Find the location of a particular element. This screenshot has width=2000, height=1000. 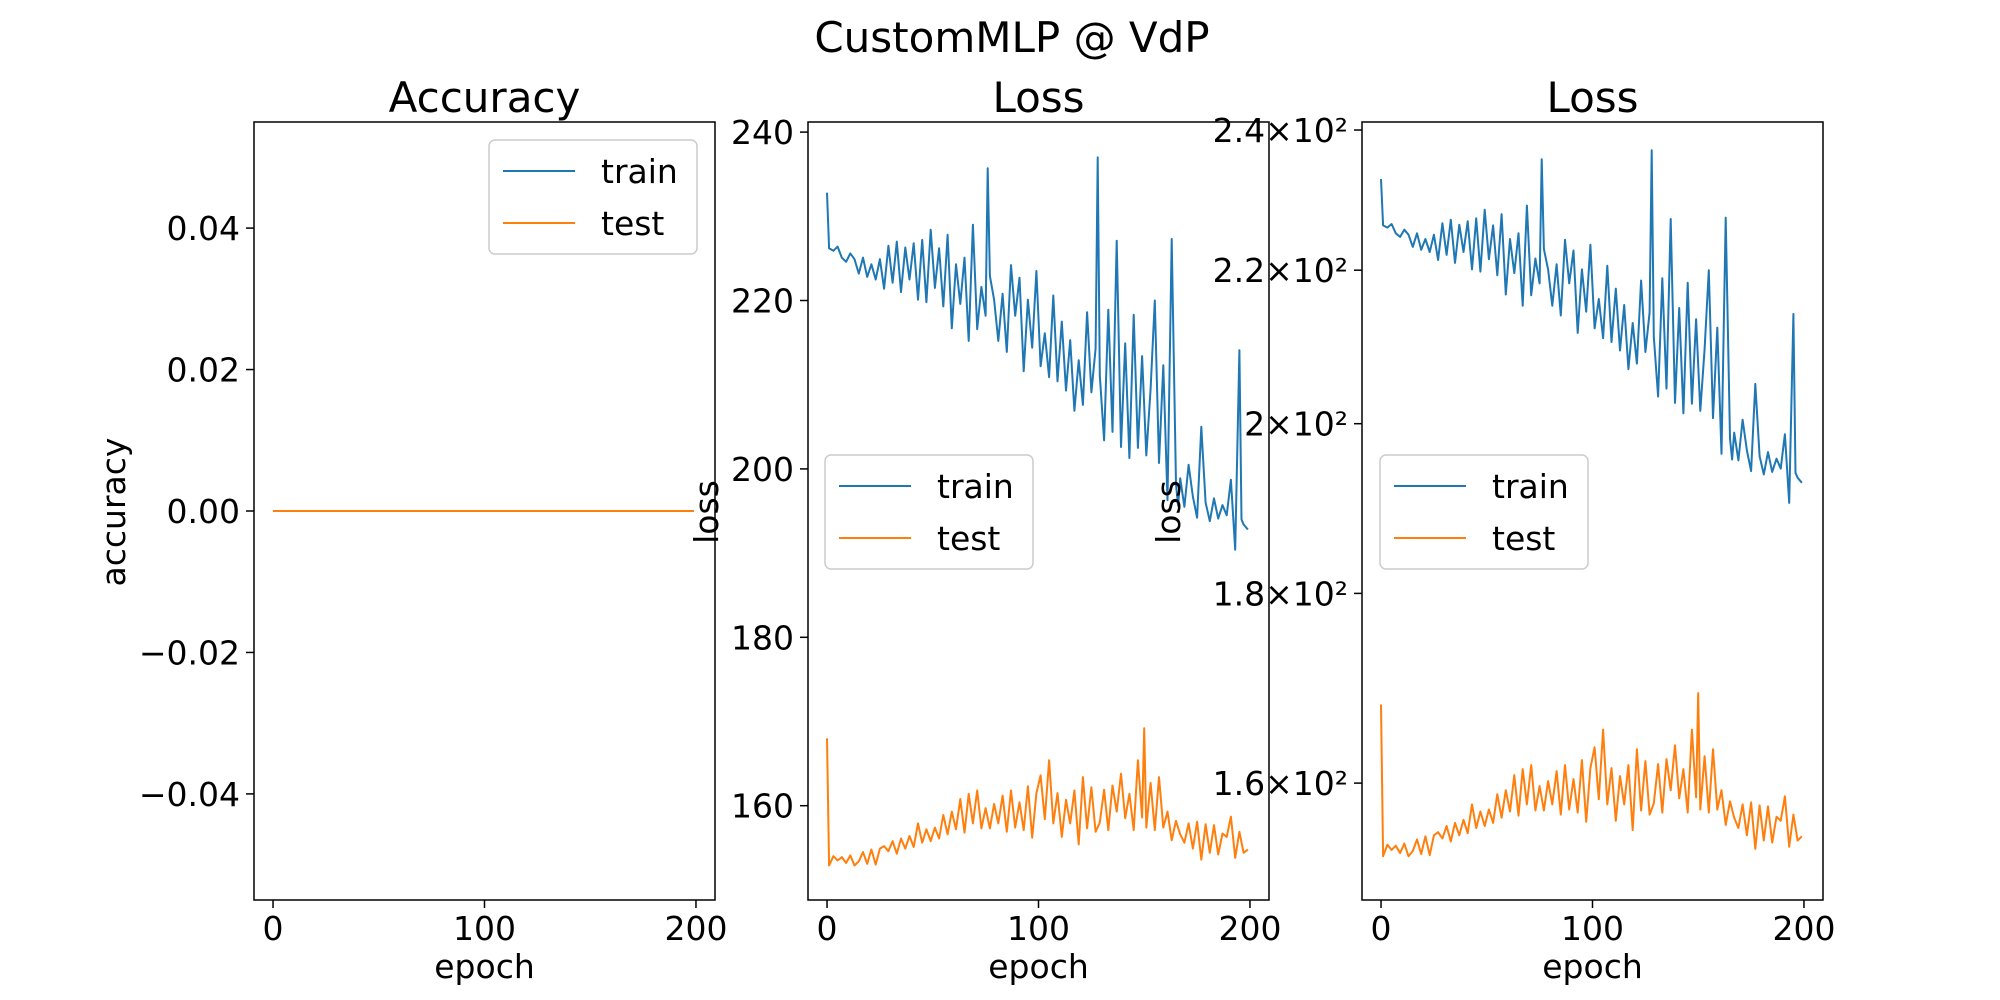

y-tick-label: 160 is located at coordinates (762, 806).